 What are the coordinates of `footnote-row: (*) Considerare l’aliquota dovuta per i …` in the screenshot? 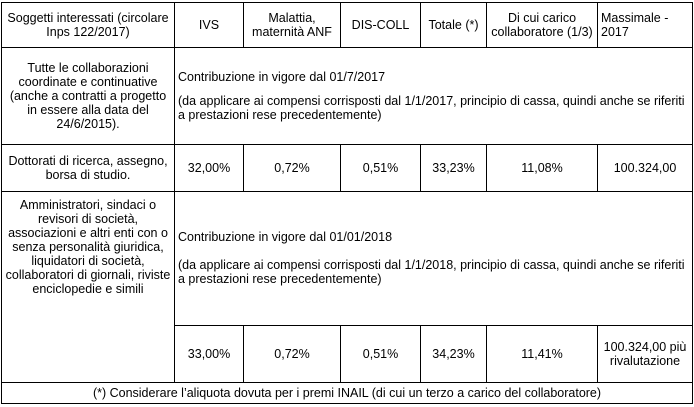 It's located at (347, 393).